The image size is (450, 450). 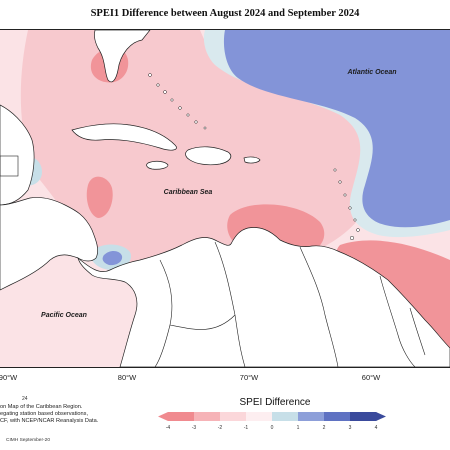 What do you see at coordinates (122, 56) in the screenshot?
I see `land-florida` at bounding box center [122, 56].